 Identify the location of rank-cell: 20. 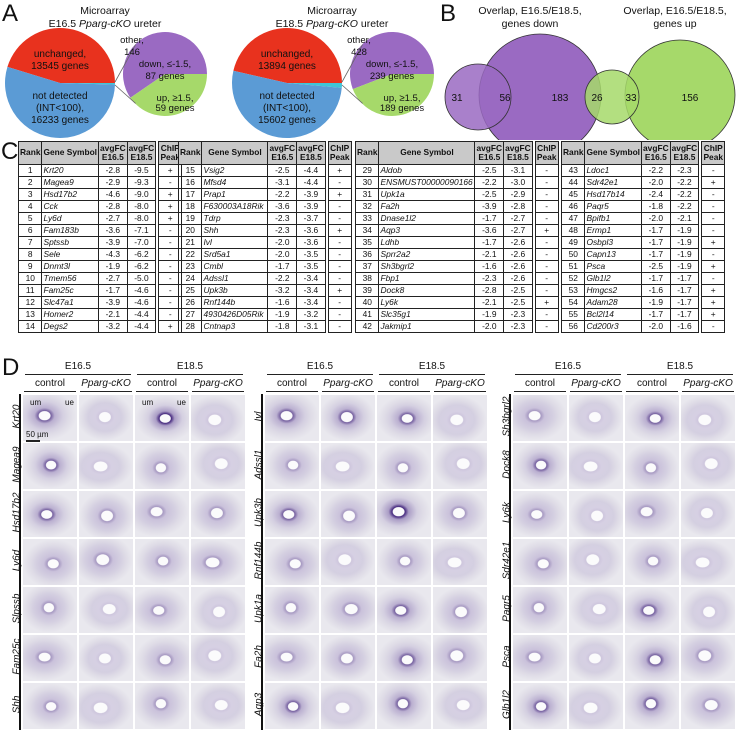
(190, 230).